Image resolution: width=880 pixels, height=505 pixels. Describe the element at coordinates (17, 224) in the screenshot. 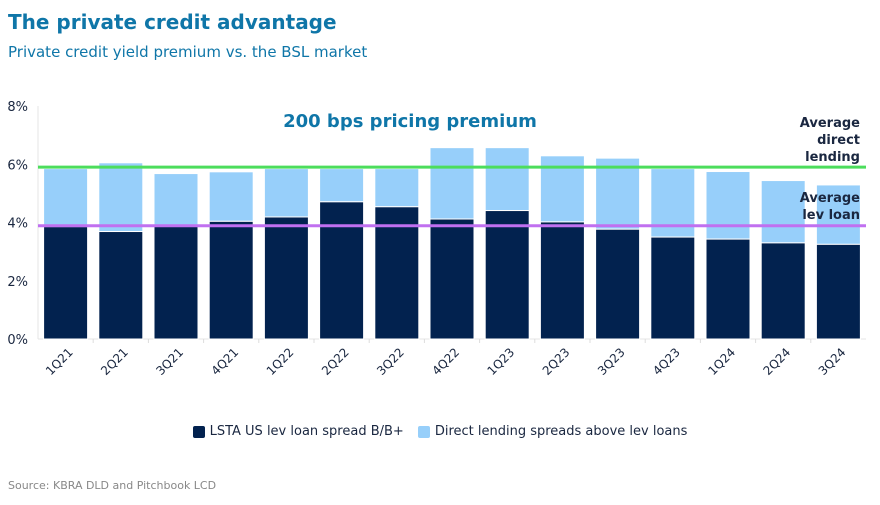

I see `y-tick-label: 4%` at that location.